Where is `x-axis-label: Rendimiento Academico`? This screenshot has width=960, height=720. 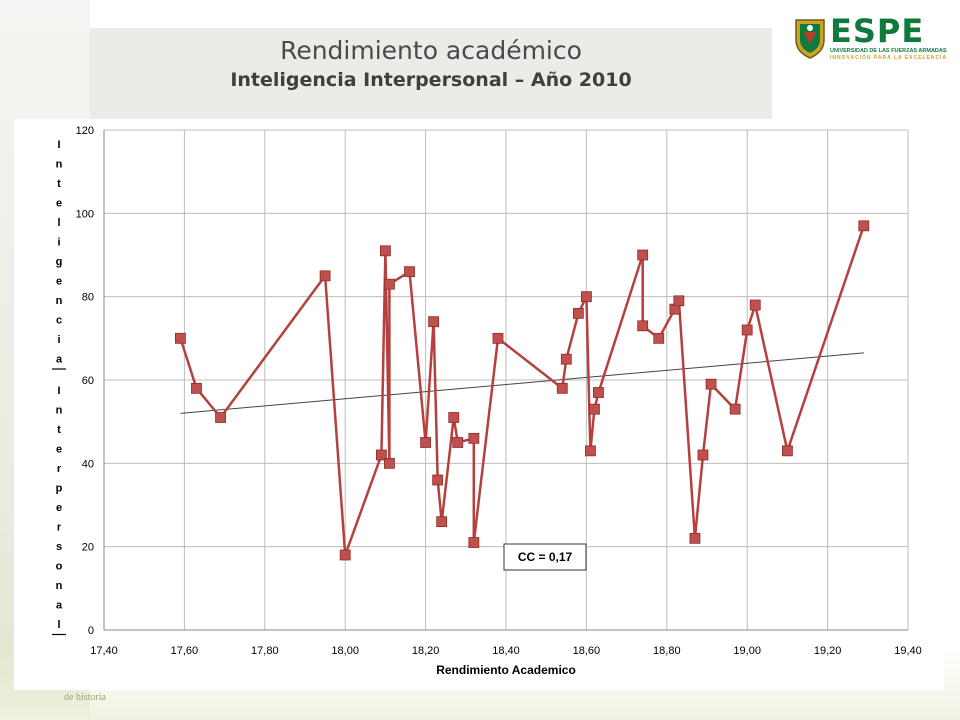
x-axis-label: Rendimiento Academico is located at coordinates (506, 670).